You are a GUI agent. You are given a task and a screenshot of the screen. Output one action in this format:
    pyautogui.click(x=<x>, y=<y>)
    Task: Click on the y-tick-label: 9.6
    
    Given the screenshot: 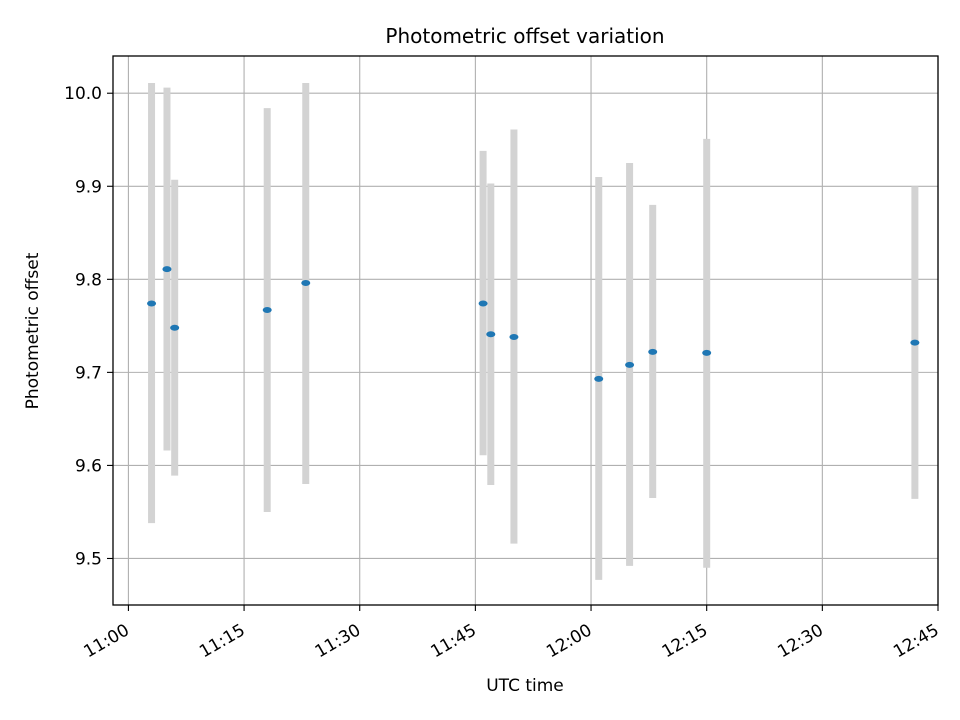 What is the action you would take?
    pyautogui.click(x=88, y=466)
    